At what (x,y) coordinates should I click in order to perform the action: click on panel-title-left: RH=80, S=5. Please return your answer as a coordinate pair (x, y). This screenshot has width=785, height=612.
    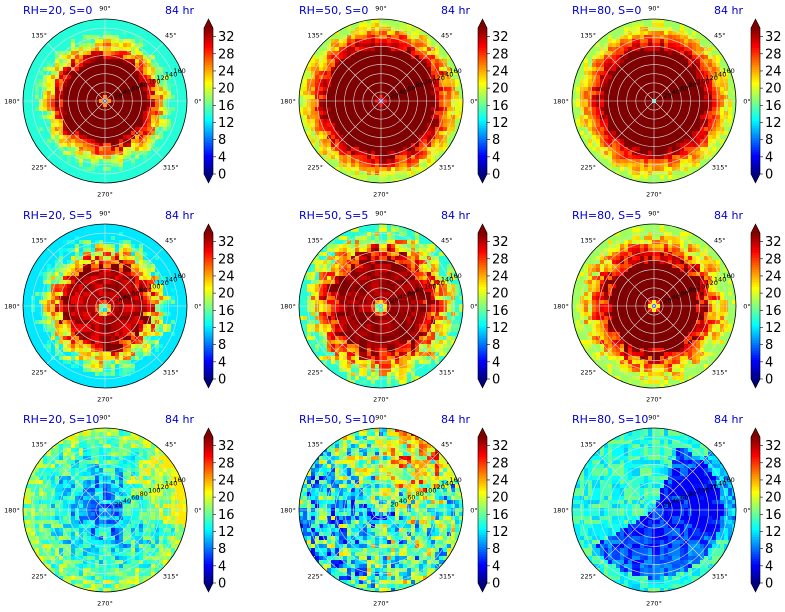
    Looking at the image, I should click on (606, 215).